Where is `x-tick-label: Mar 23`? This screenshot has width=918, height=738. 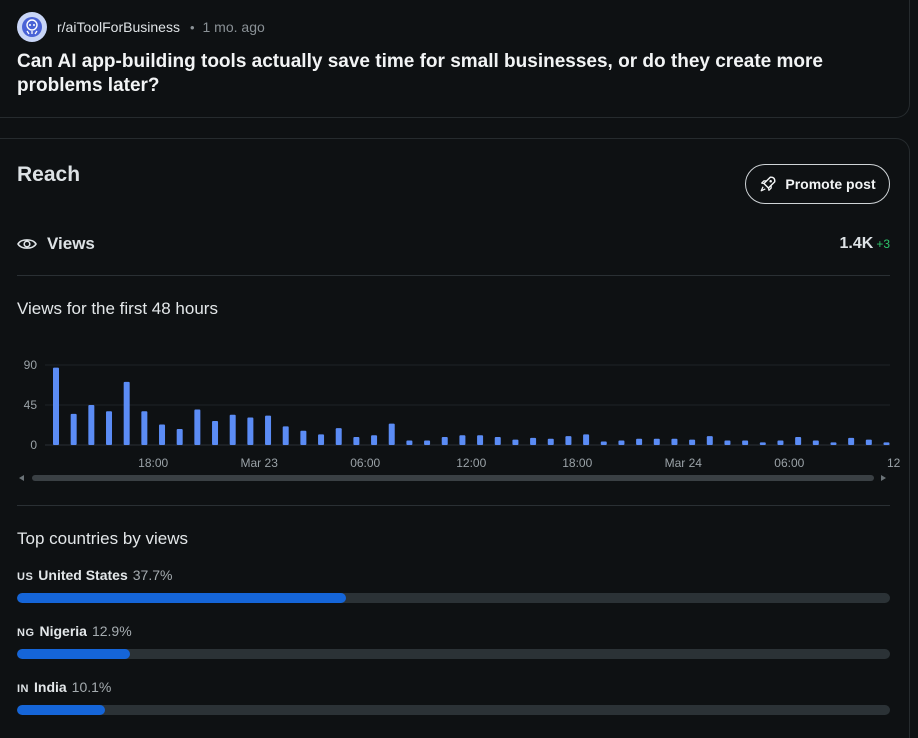 x-tick-label: Mar 23 is located at coordinates (260, 463).